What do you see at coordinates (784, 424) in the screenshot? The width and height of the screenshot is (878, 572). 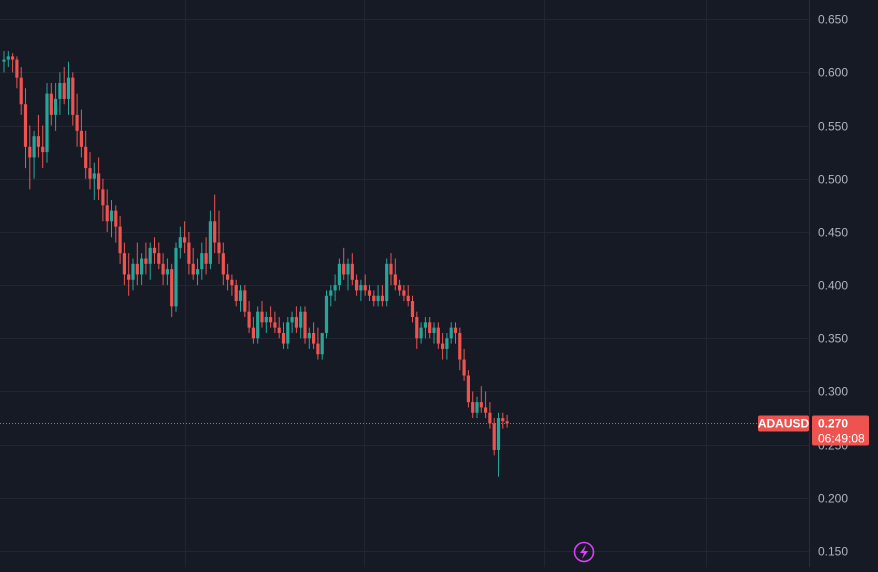 I see `symbol-text: ADAUSD` at bounding box center [784, 424].